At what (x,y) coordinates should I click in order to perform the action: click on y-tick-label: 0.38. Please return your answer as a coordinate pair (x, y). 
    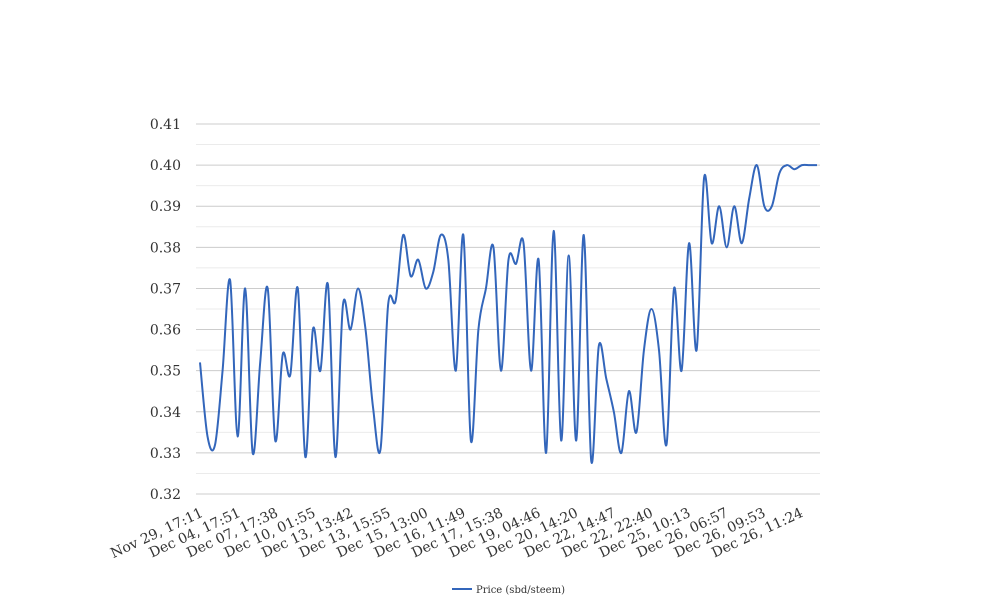
    Looking at the image, I should click on (165, 248).